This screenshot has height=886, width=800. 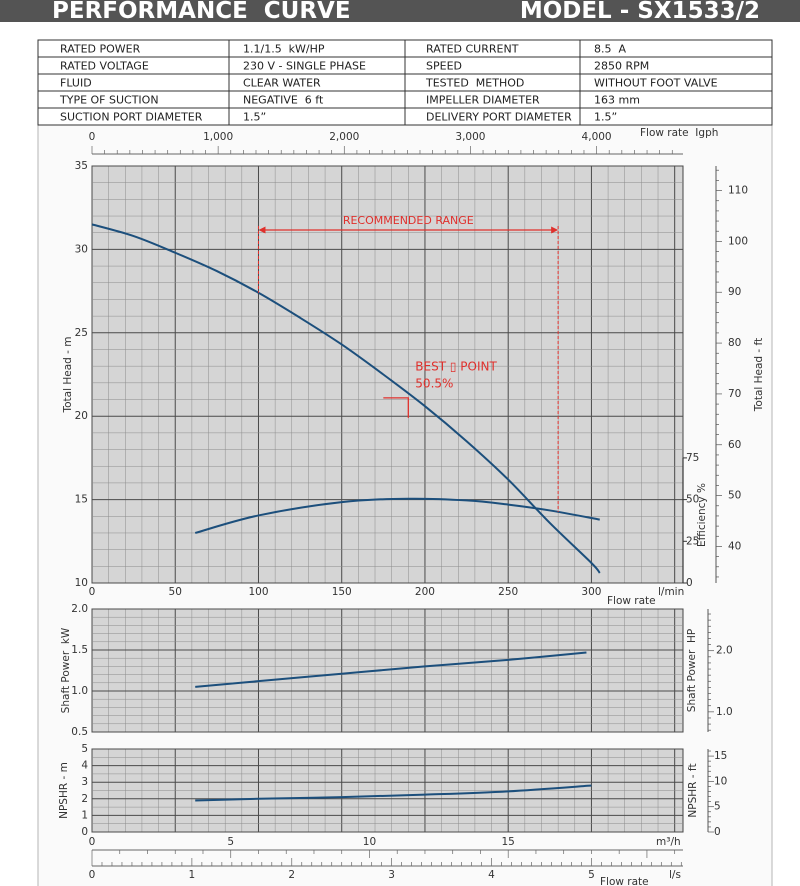 I want to click on x2-tick-label: 2,000, so click(x=344, y=137).